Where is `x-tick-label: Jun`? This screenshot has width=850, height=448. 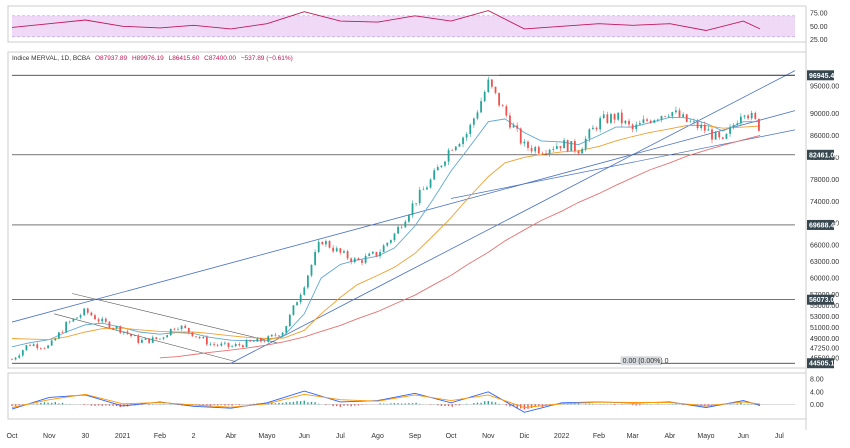
x-tick-label: Jun is located at coordinates (743, 436).